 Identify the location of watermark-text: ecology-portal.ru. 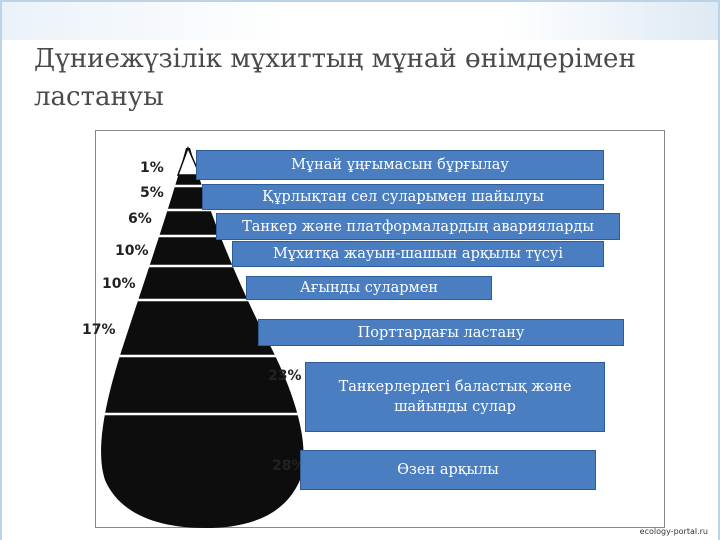
(673, 531).